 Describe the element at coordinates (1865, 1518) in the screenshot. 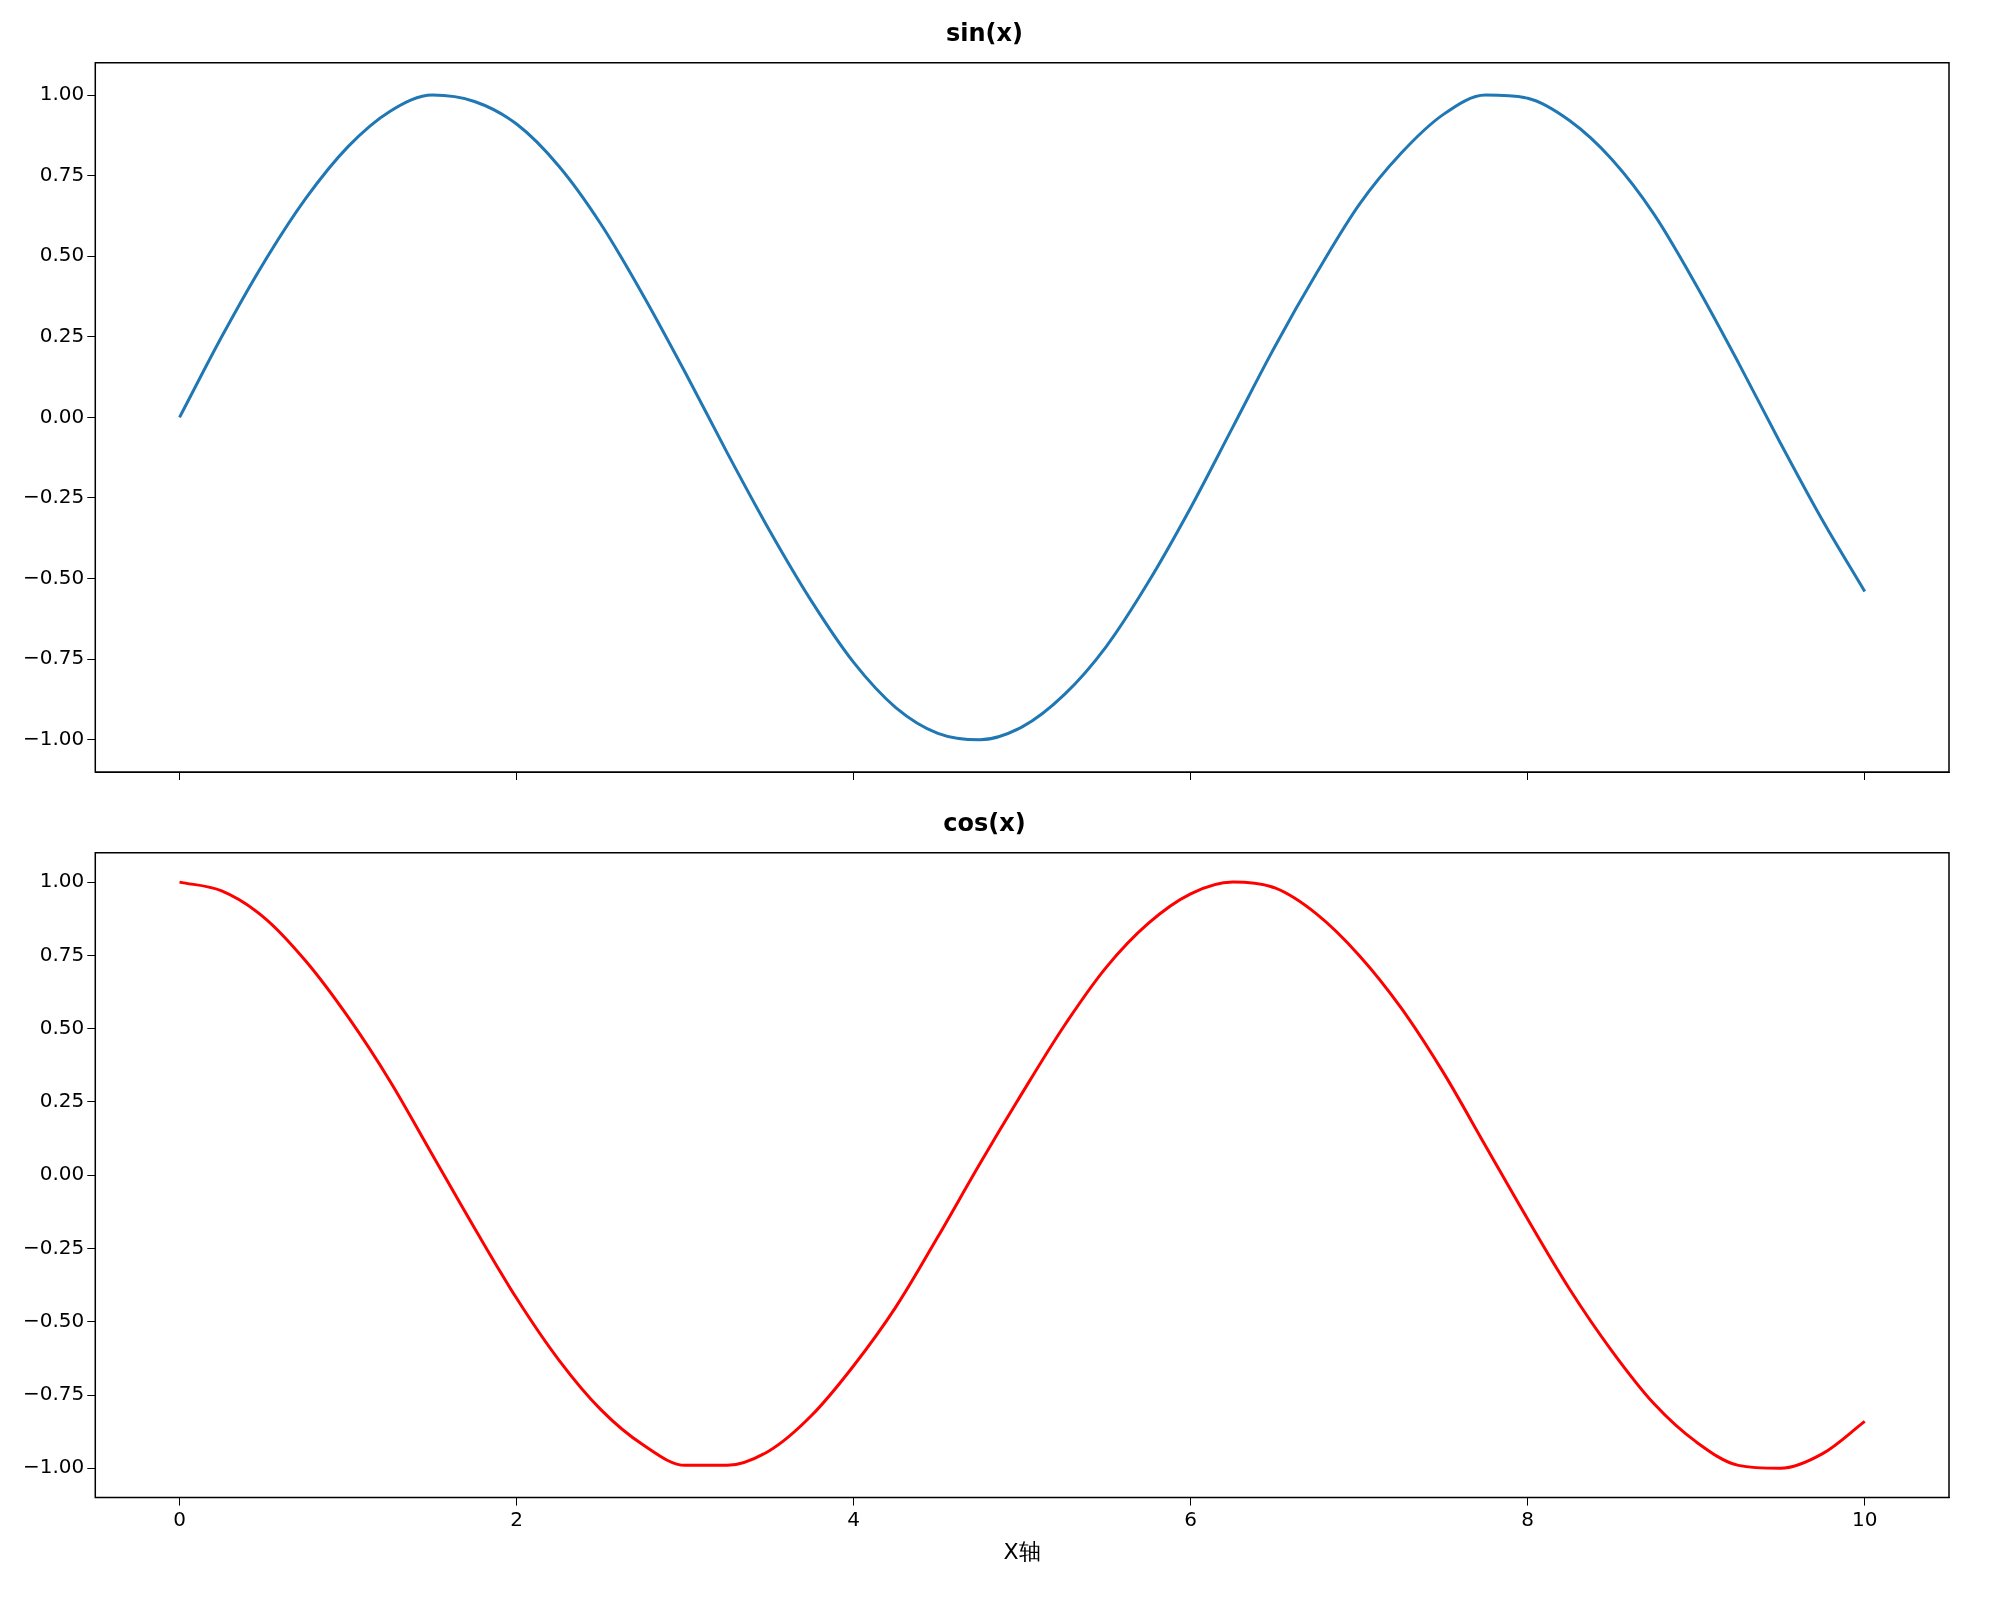

I see `x-tick-label: 10` at that location.